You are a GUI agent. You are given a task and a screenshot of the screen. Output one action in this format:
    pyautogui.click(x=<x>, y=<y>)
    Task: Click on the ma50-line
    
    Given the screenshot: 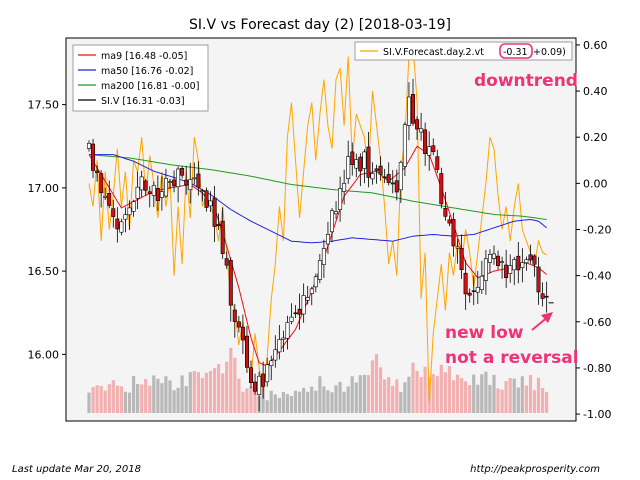 What is the action you would take?
    pyautogui.click(x=318, y=199)
    